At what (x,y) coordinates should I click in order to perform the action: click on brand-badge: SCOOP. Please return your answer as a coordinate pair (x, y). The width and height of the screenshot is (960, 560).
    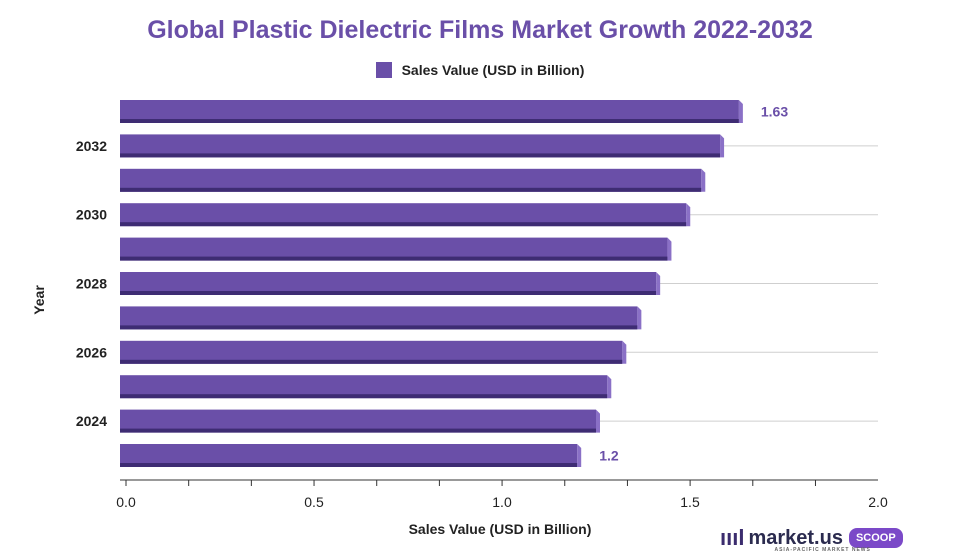
    Looking at the image, I should click on (875, 538).